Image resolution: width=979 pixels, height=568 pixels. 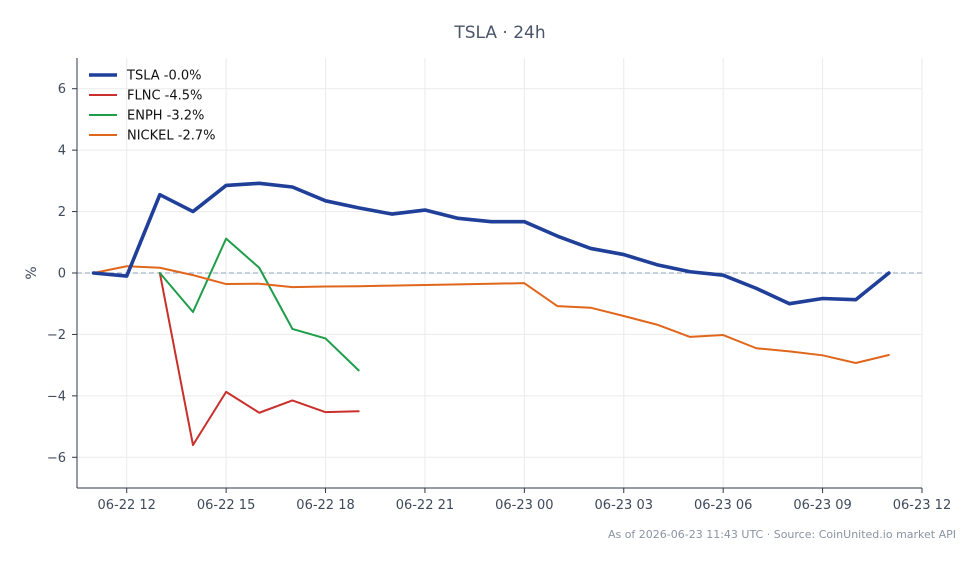 I want to click on series-line-nickel, so click(x=491, y=314).